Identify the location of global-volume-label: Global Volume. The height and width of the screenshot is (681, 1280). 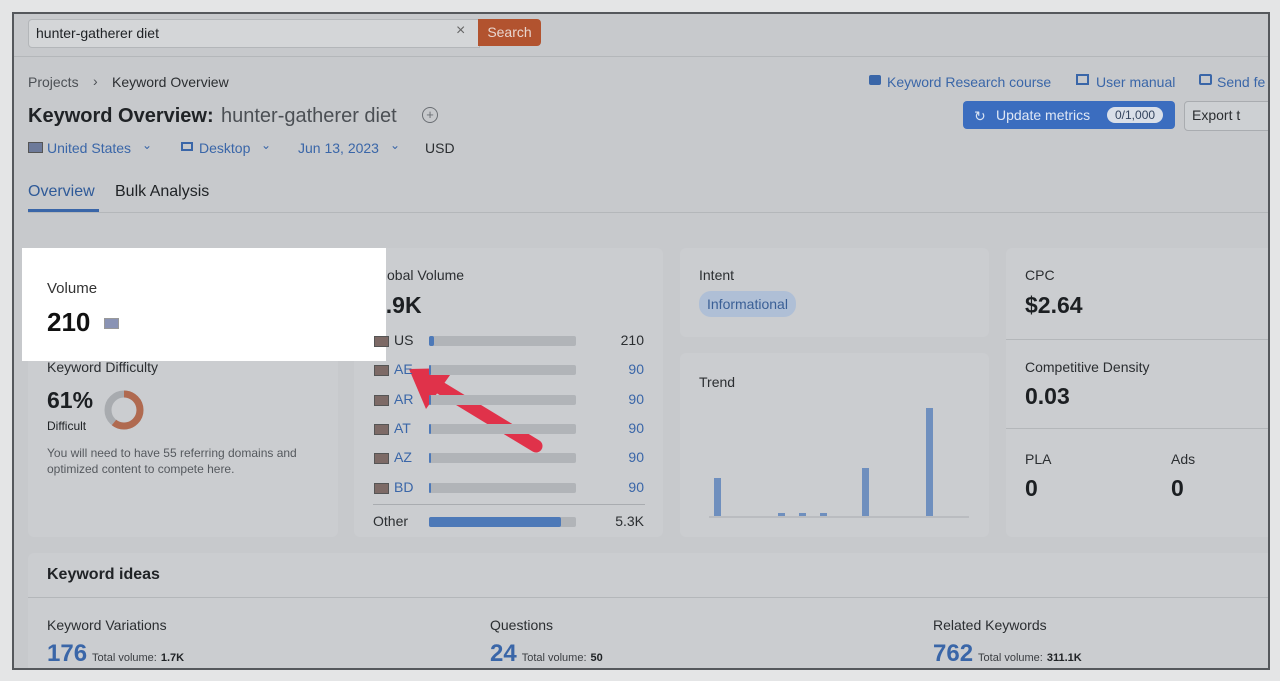
(419, 275).